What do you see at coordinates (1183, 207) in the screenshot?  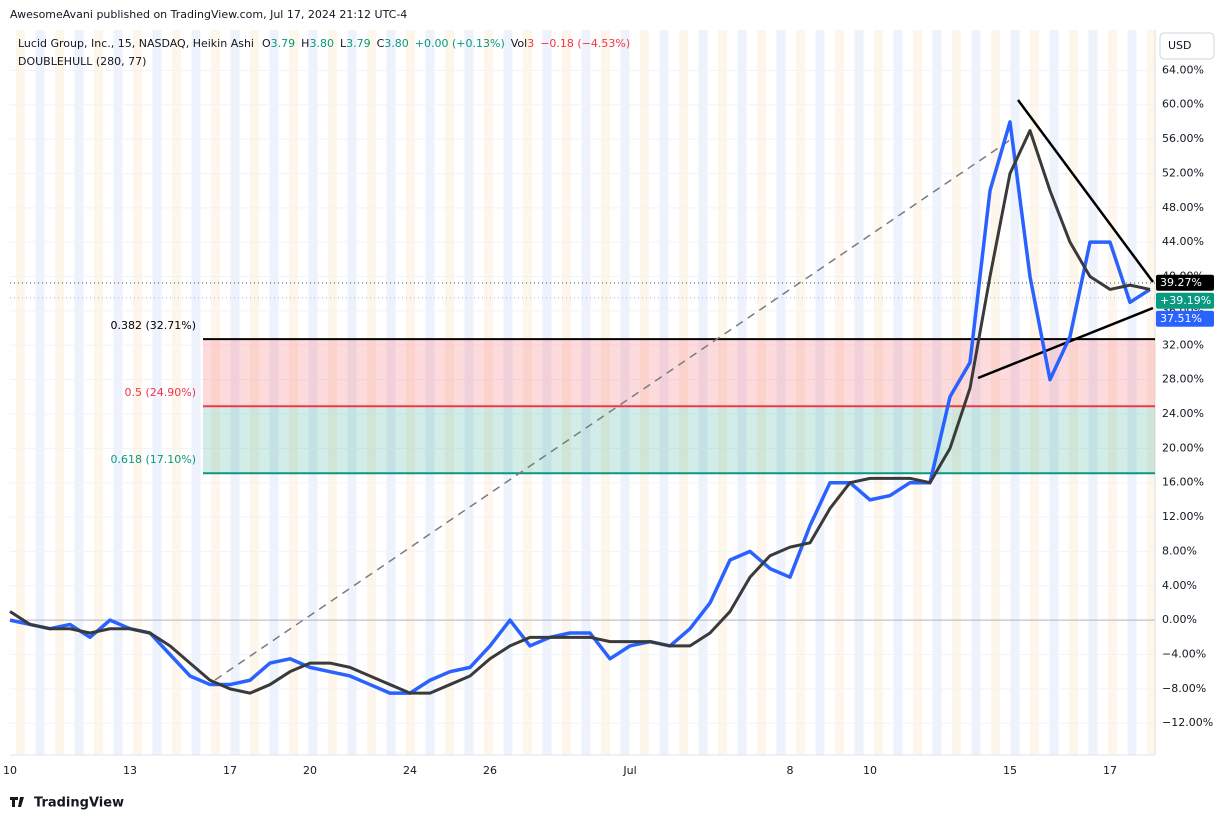 I see `y-tick-label: 48.00%` at bounding box center [1183, 207].